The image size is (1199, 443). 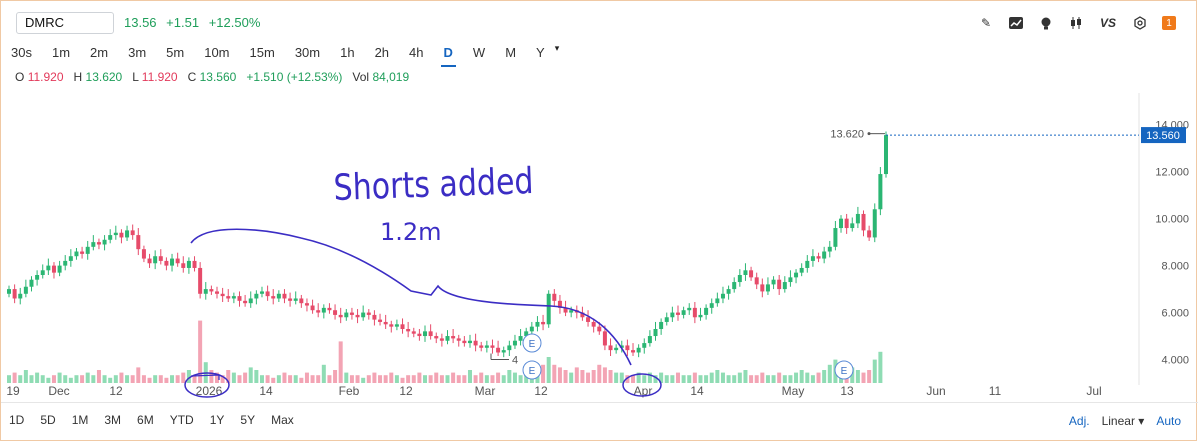 I want to click on adjusted-toggle: Adj., so click(x=1079, y=421).